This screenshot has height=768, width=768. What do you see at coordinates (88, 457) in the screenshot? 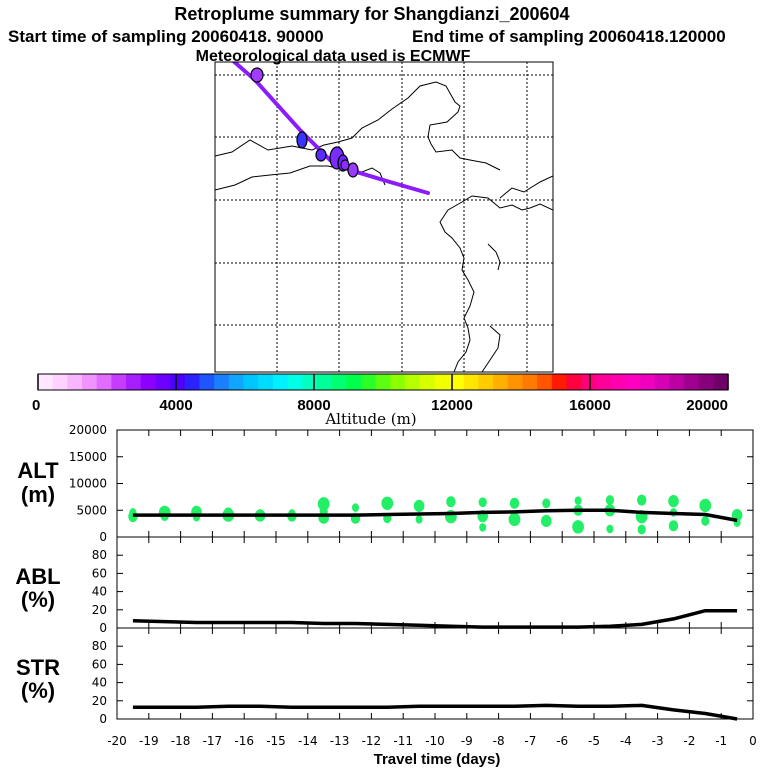
I see `y-tick-label: 15000` at bounding box center [88, 457].